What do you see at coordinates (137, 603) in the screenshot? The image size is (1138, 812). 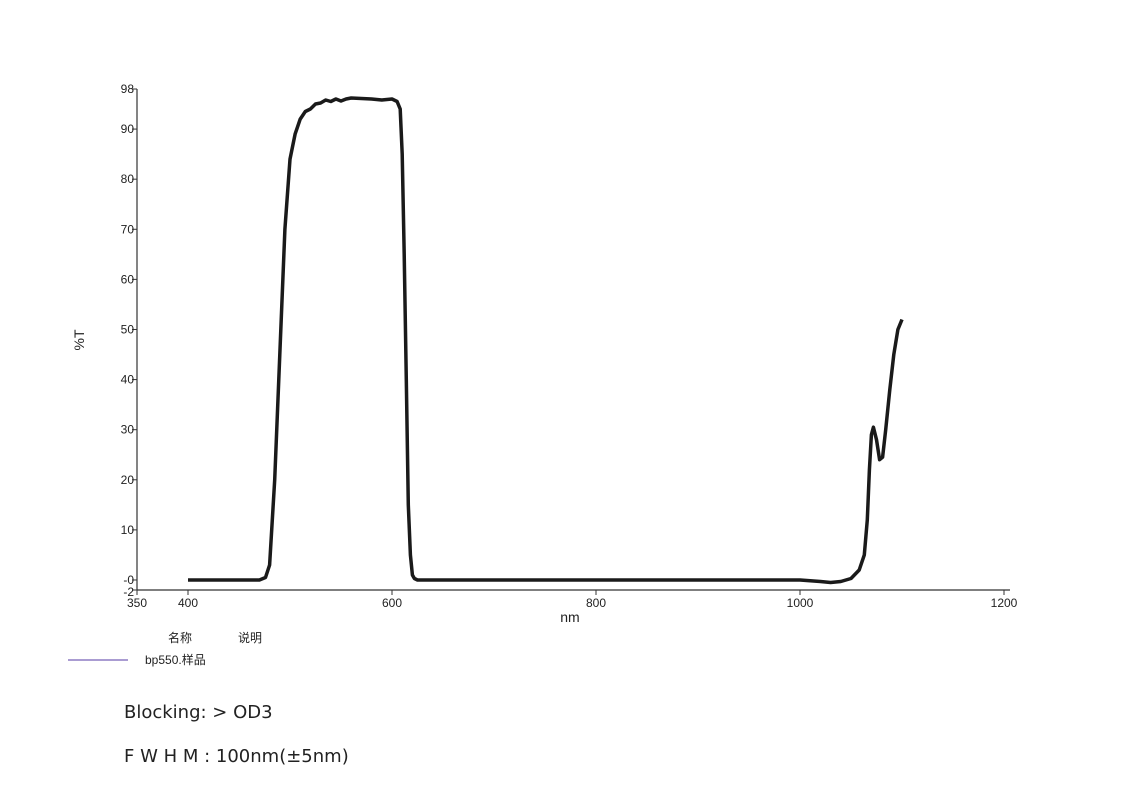 I see `x-tick-label: 350` at bounding box center [137, 603].